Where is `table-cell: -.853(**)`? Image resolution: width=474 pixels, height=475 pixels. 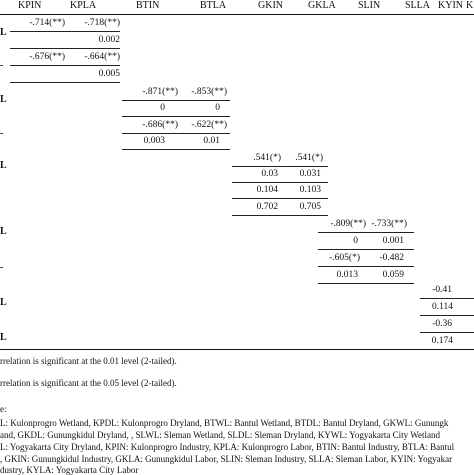
table-cell: -.853(**) is located at coordinates (209, 92).